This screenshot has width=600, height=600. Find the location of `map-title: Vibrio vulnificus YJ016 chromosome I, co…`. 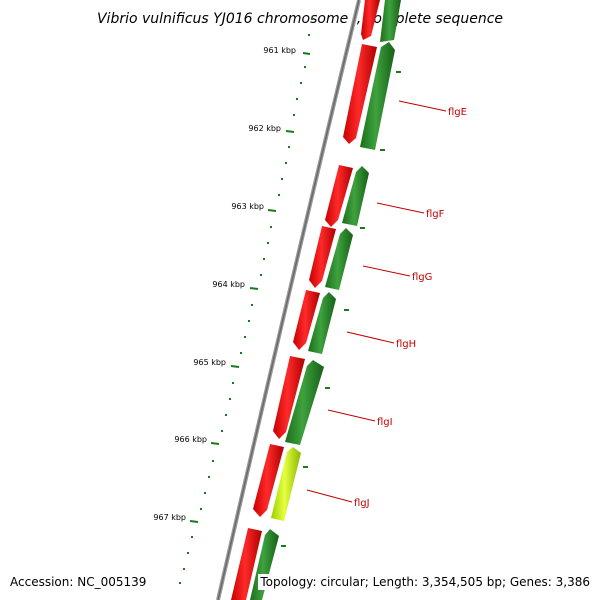

map-title: Vibrio vulnificus YJ016 chromosome I, co… is located at coordinates (300, 19).